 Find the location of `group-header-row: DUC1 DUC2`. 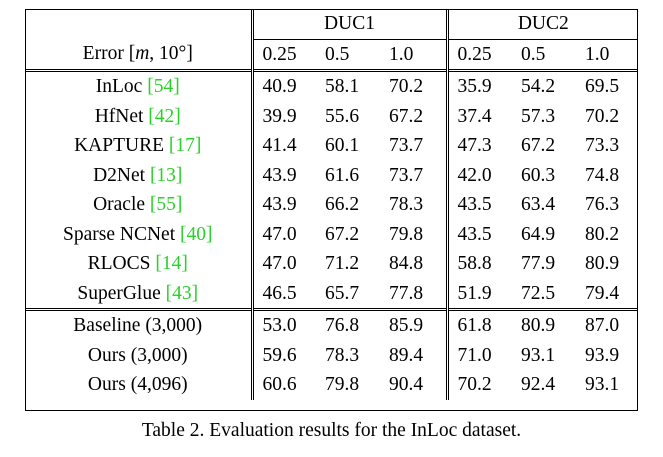

group-header-row: DUC1 DUC2 is located at coordinates (332, 24).